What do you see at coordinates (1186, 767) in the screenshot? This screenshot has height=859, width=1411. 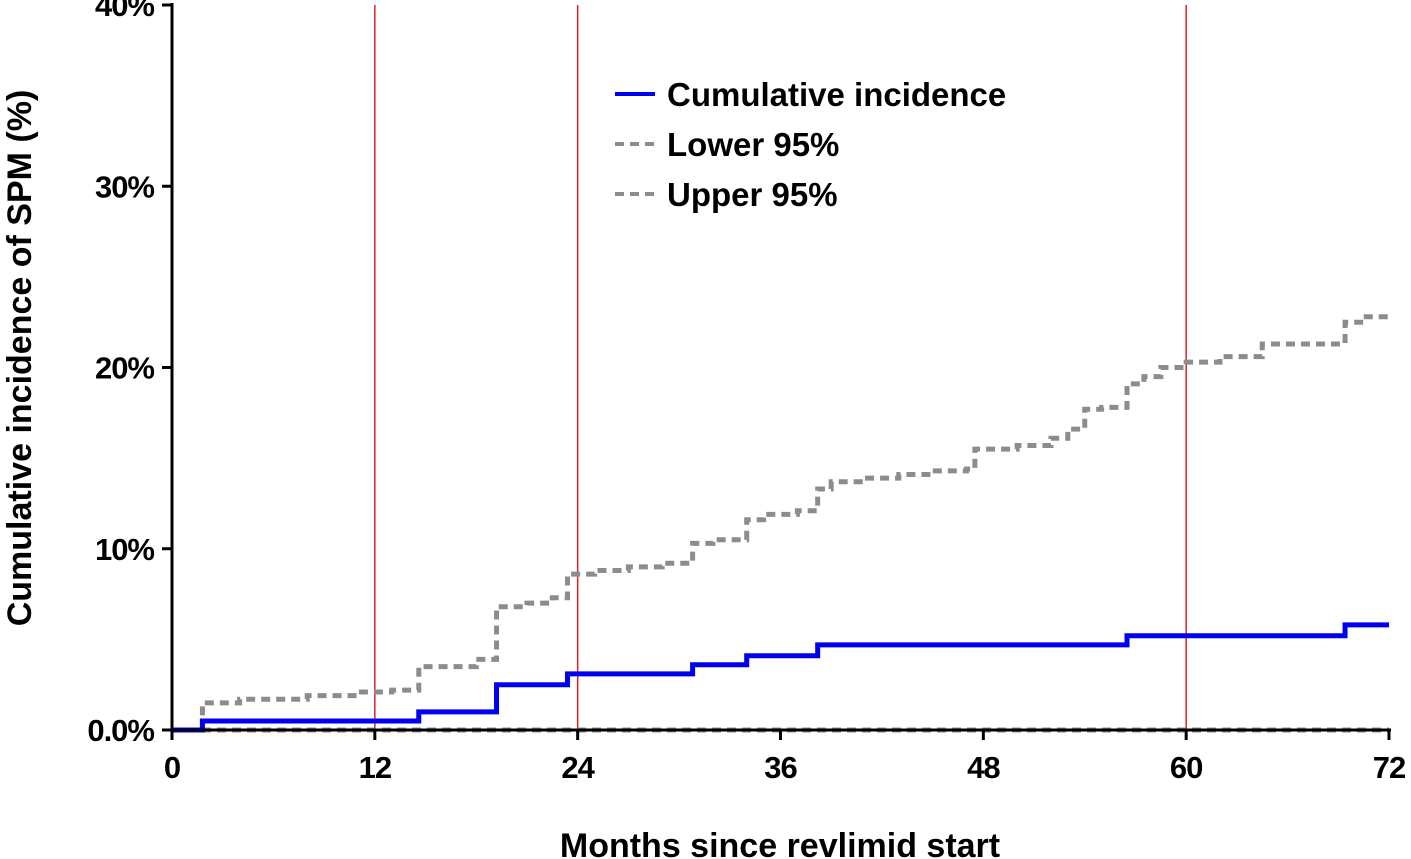 I see `x-tick-label-60: 60` at bounding box center [1186, 767].